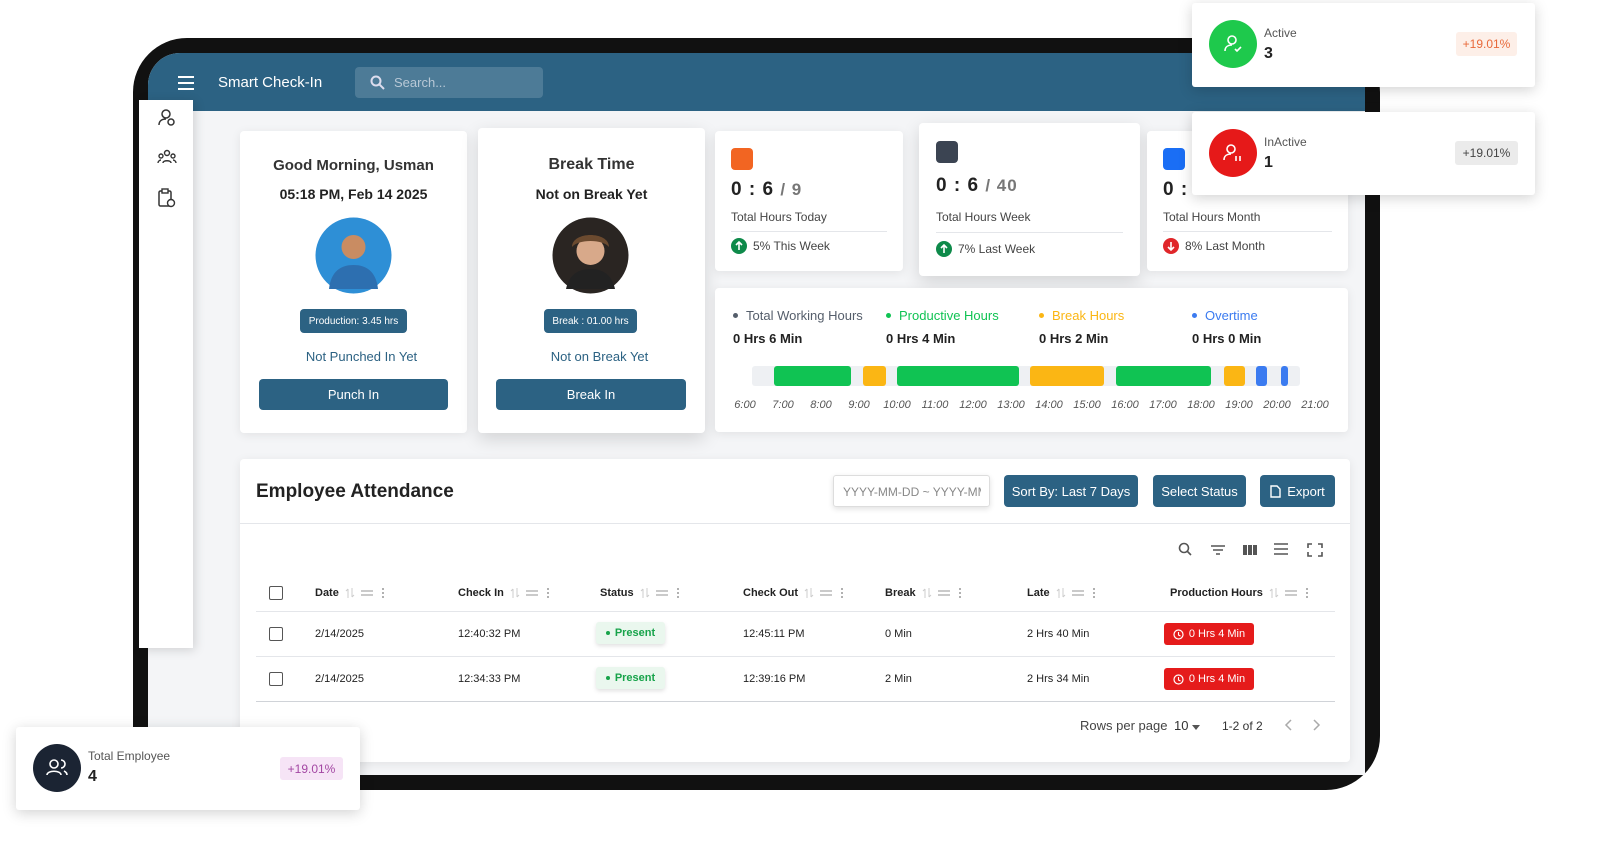 The image size is (1600, 868). Describe the element at coordinates (756, 82) in the screenshot. I see `header-bar` at that location.